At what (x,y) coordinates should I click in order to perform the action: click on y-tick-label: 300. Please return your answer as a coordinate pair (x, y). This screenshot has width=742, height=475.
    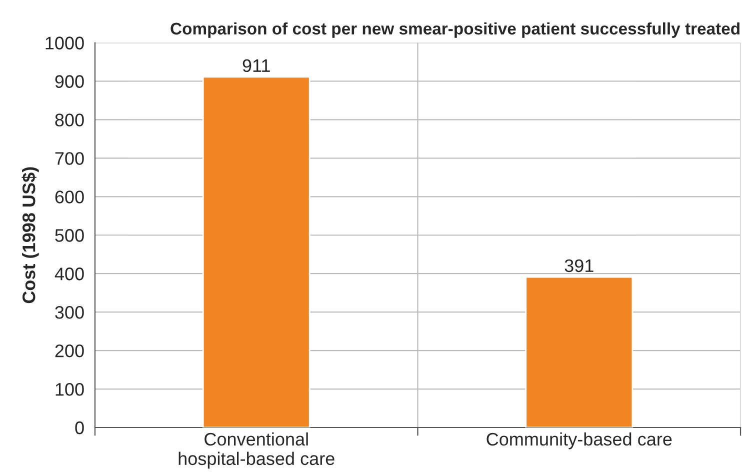
    Looking at the image, I should click on (69, 312).